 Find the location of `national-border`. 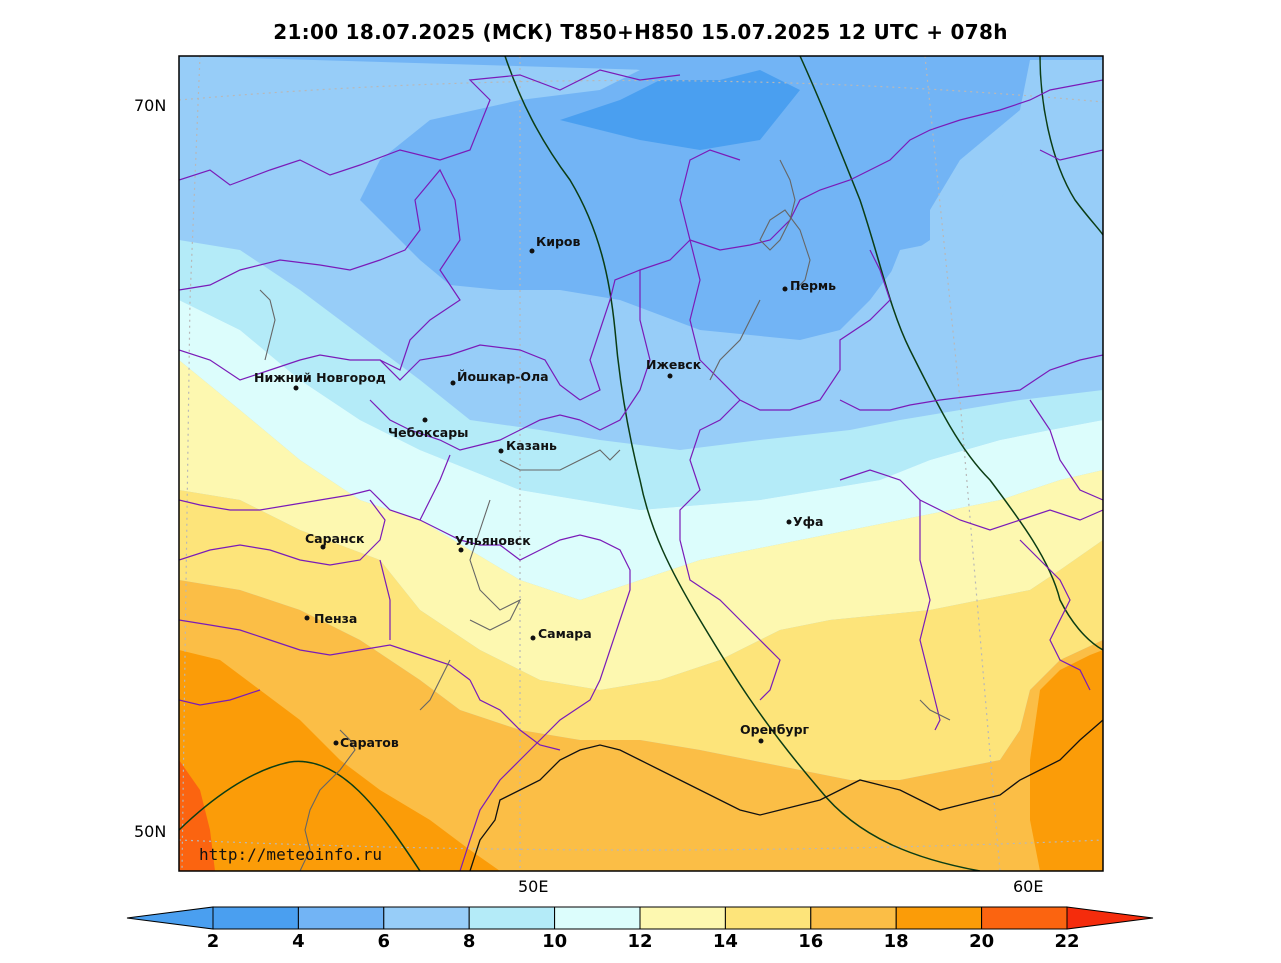

national-border is located at coordinates (786, 795).